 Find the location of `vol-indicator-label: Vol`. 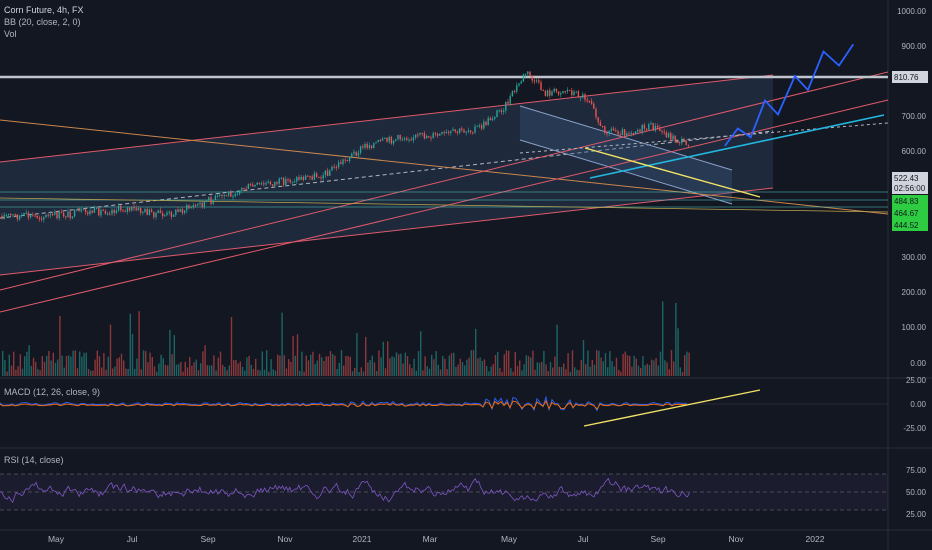

vol-indicator-label: Vol is located at coordinates (10, 34).